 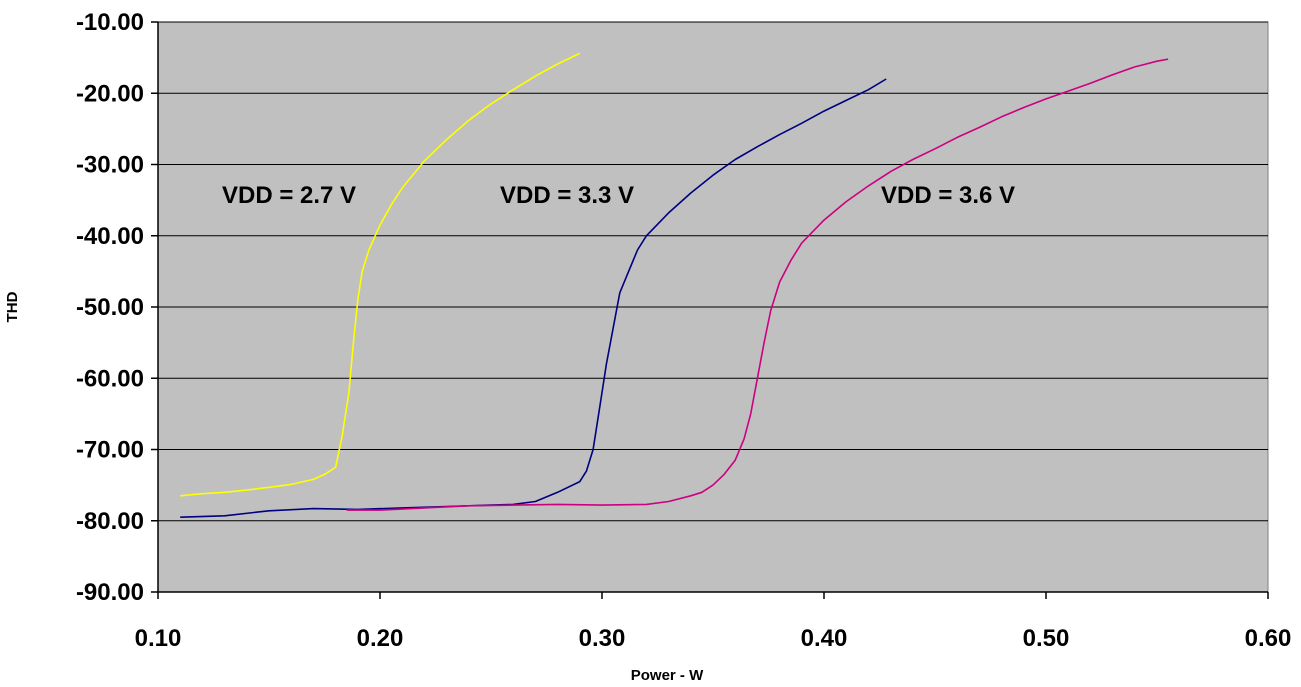 What do you see at coordinates (289, 195) in the screenshot?
I see `annotation-vdd-2-7: VDD = 2.7 V` at bounding box center [289, 195].